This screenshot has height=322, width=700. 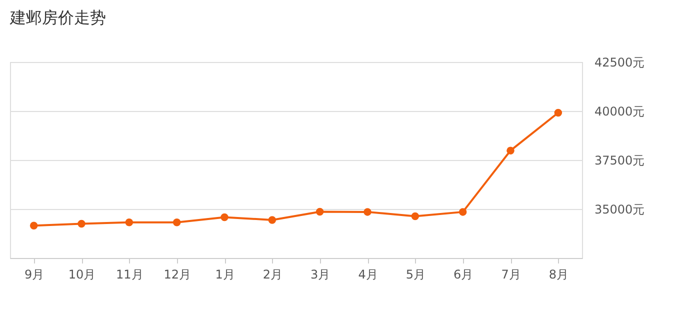 What do you see at coordinates (177, 275) in the screenshot?
I see `x-tick-label: 12月` at bounding box center [177, 275].